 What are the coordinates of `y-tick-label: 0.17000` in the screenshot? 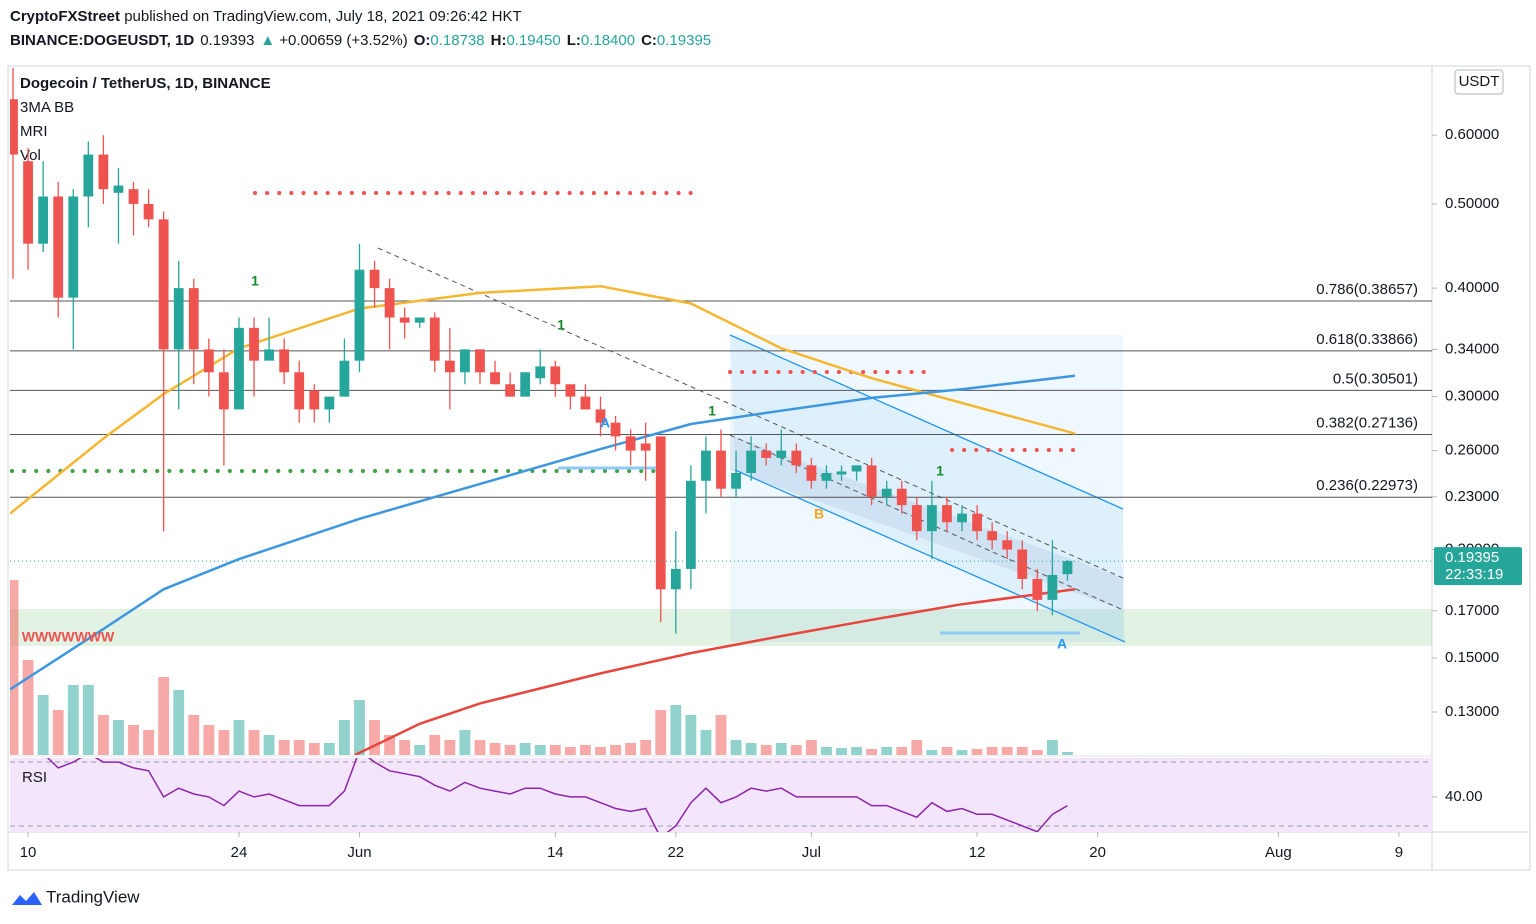 It's located at (1472, 610).